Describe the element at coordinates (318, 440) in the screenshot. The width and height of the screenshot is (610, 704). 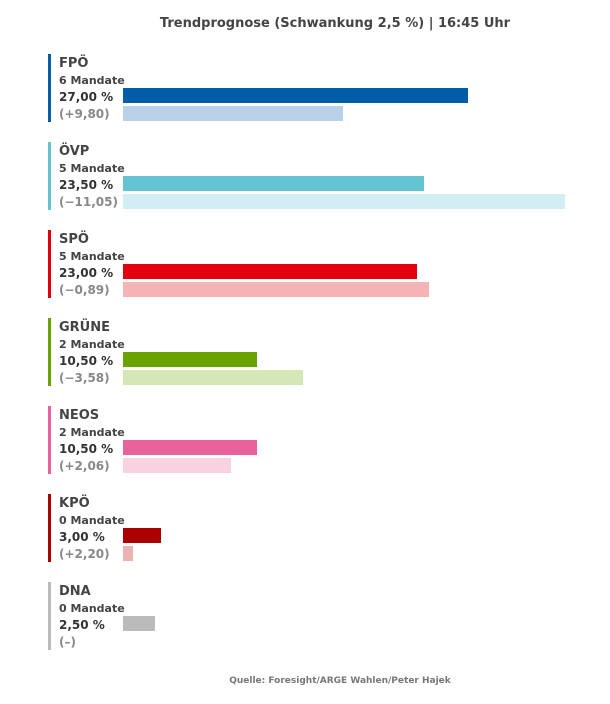
I see `party-row: NEOS 2 Mandate 10,50 % (+2,06)` at that location.